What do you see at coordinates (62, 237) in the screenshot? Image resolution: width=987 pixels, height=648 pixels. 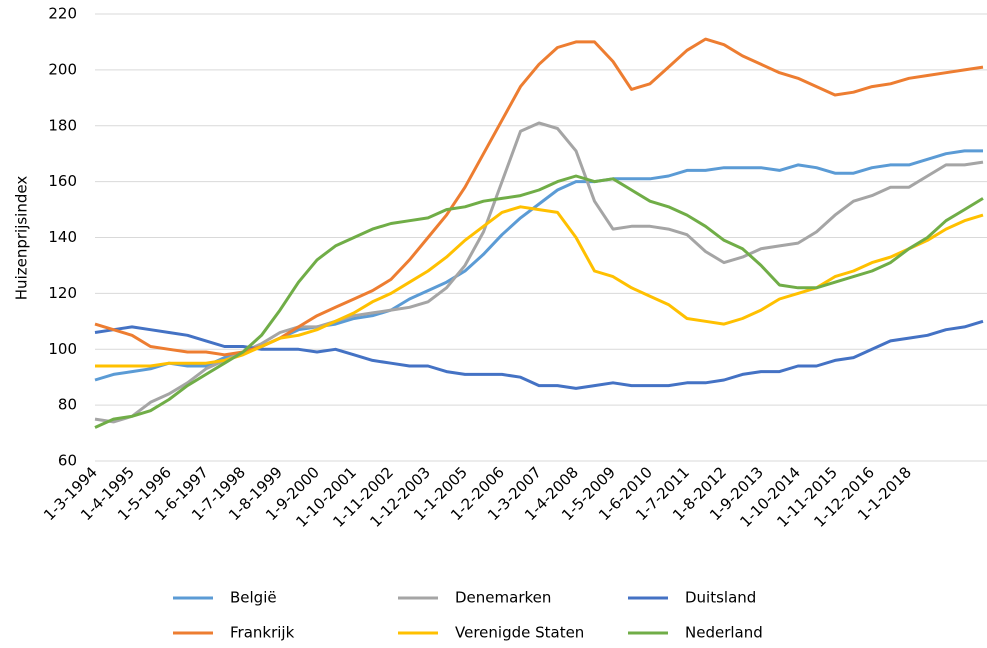 I see `y-tick-label: 140` at bounding box center [62, 237].